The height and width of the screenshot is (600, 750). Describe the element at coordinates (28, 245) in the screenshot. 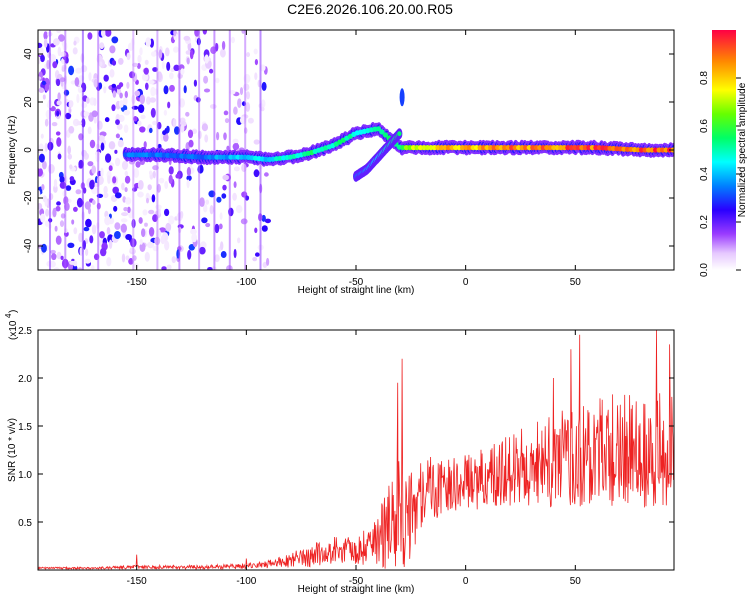

I see `y-tick-label: -40` at that location.